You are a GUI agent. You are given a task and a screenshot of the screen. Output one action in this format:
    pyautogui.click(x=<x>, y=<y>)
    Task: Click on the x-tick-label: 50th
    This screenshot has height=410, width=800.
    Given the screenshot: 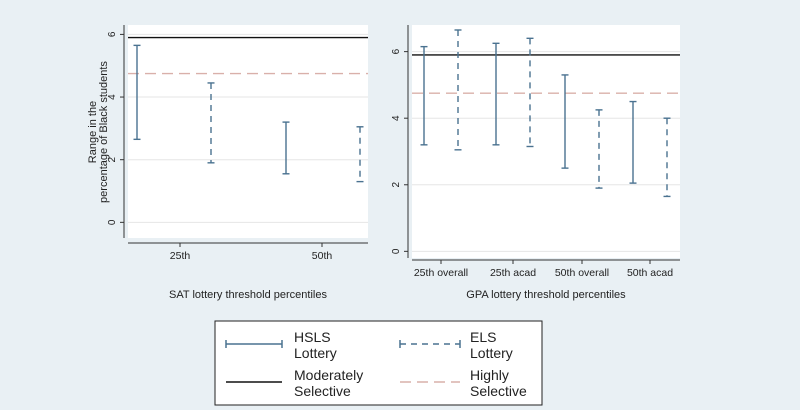 What is the action you would take?
    pyautogui.click(x=322, y=256)
    